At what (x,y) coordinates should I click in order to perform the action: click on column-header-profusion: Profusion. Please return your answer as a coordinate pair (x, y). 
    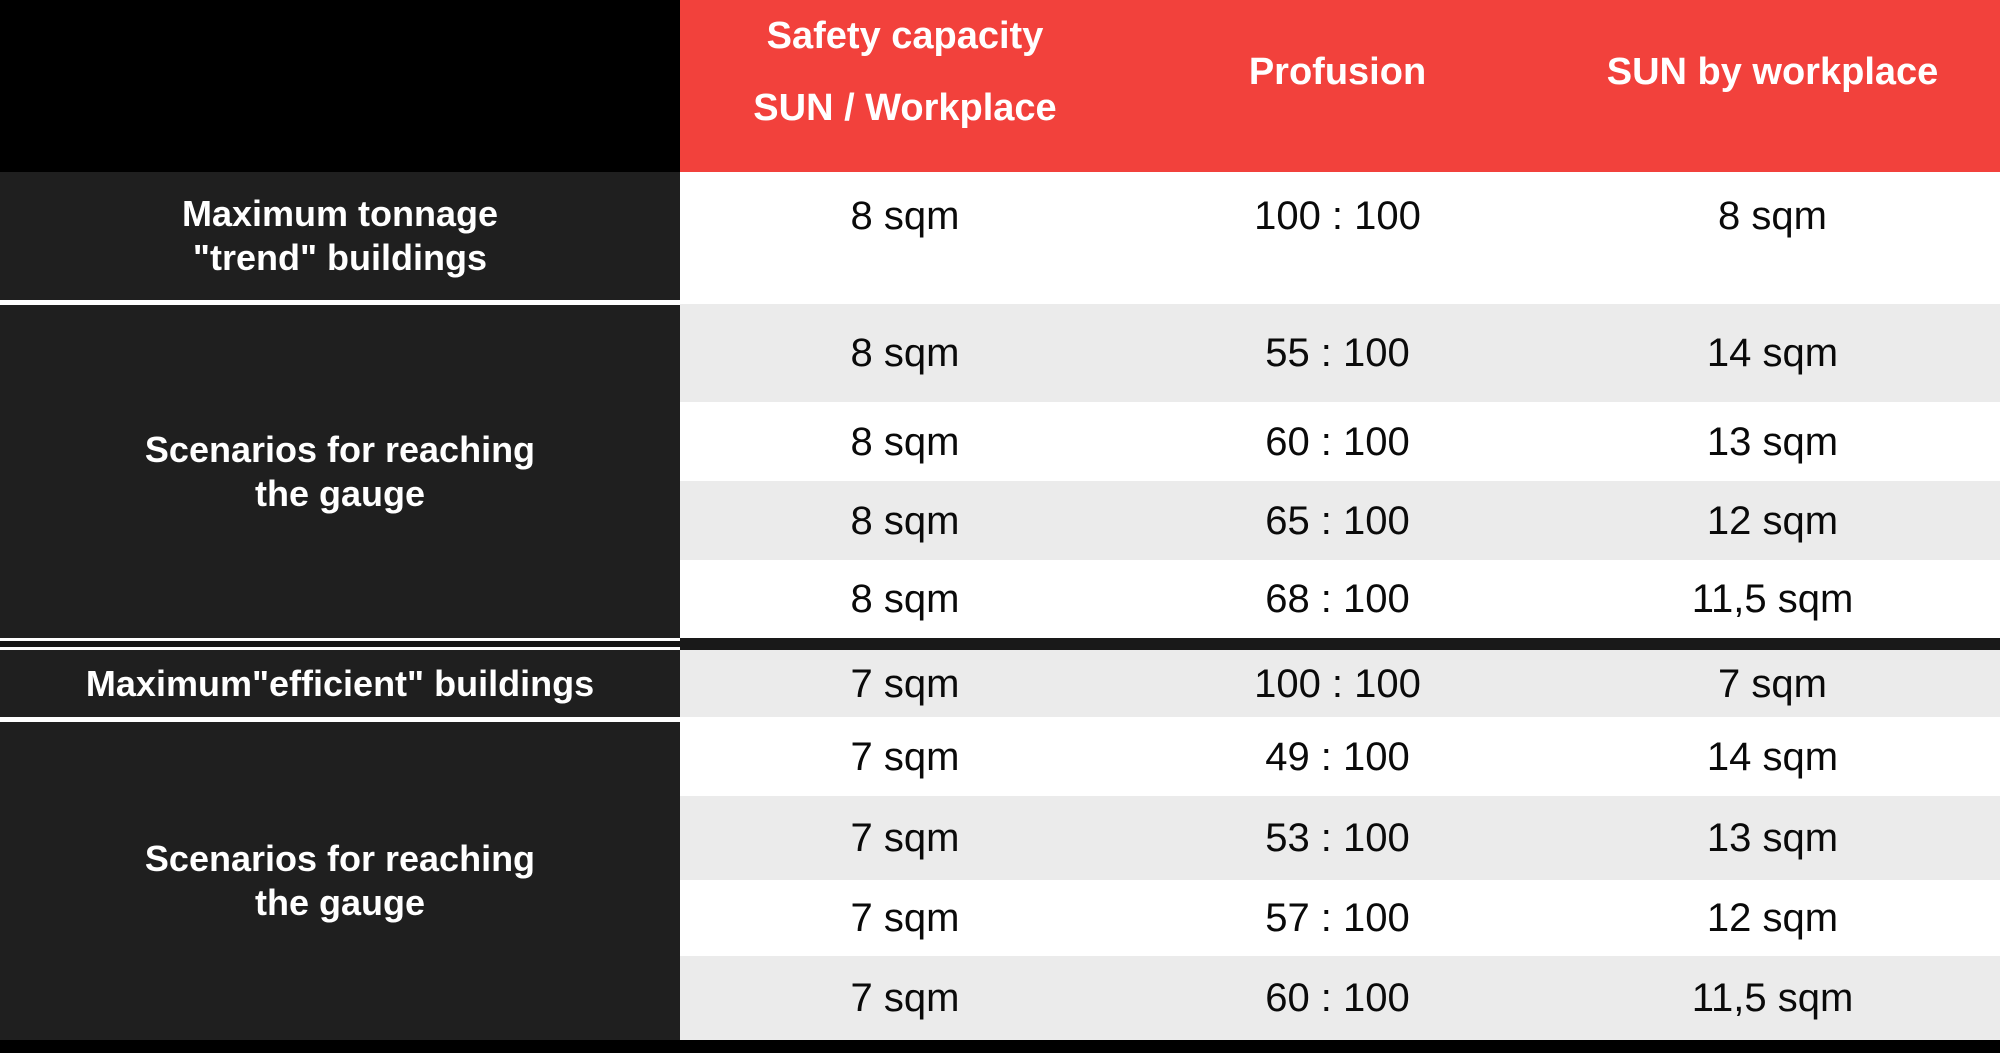
    Looking at the image, I should click on (1337, 72).